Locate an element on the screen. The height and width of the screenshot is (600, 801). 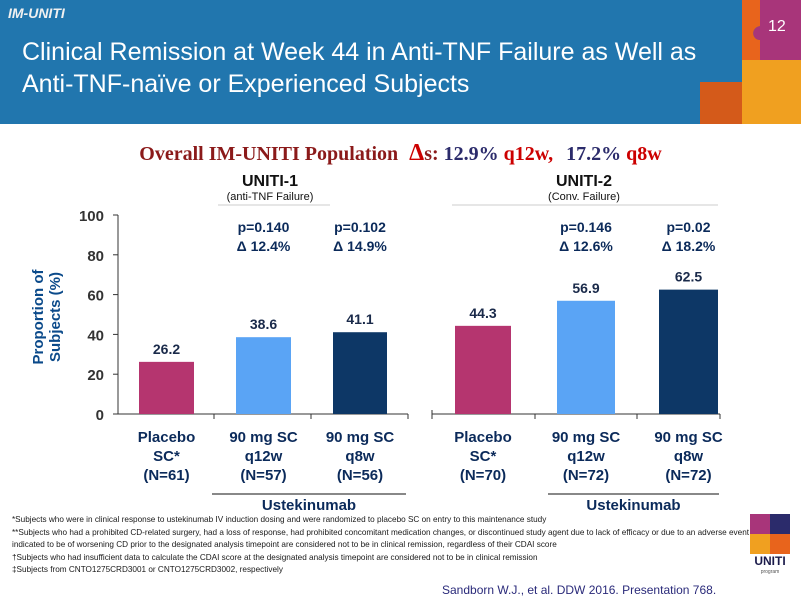
delta-symbol: Δ is located at coordinates (417, 153).